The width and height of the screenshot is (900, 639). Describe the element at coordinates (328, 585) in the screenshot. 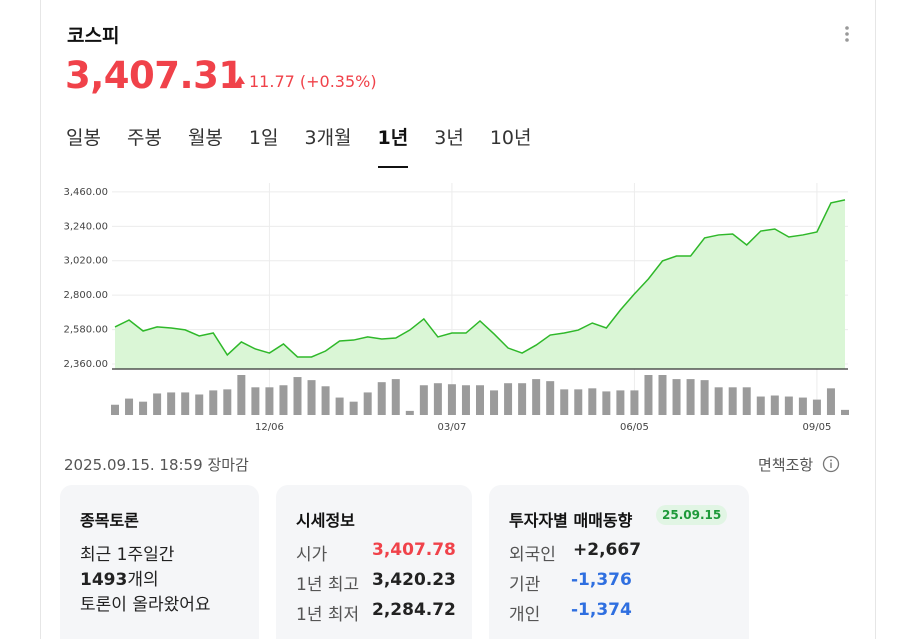

I see `quote-label: 1년 최고` at that location.